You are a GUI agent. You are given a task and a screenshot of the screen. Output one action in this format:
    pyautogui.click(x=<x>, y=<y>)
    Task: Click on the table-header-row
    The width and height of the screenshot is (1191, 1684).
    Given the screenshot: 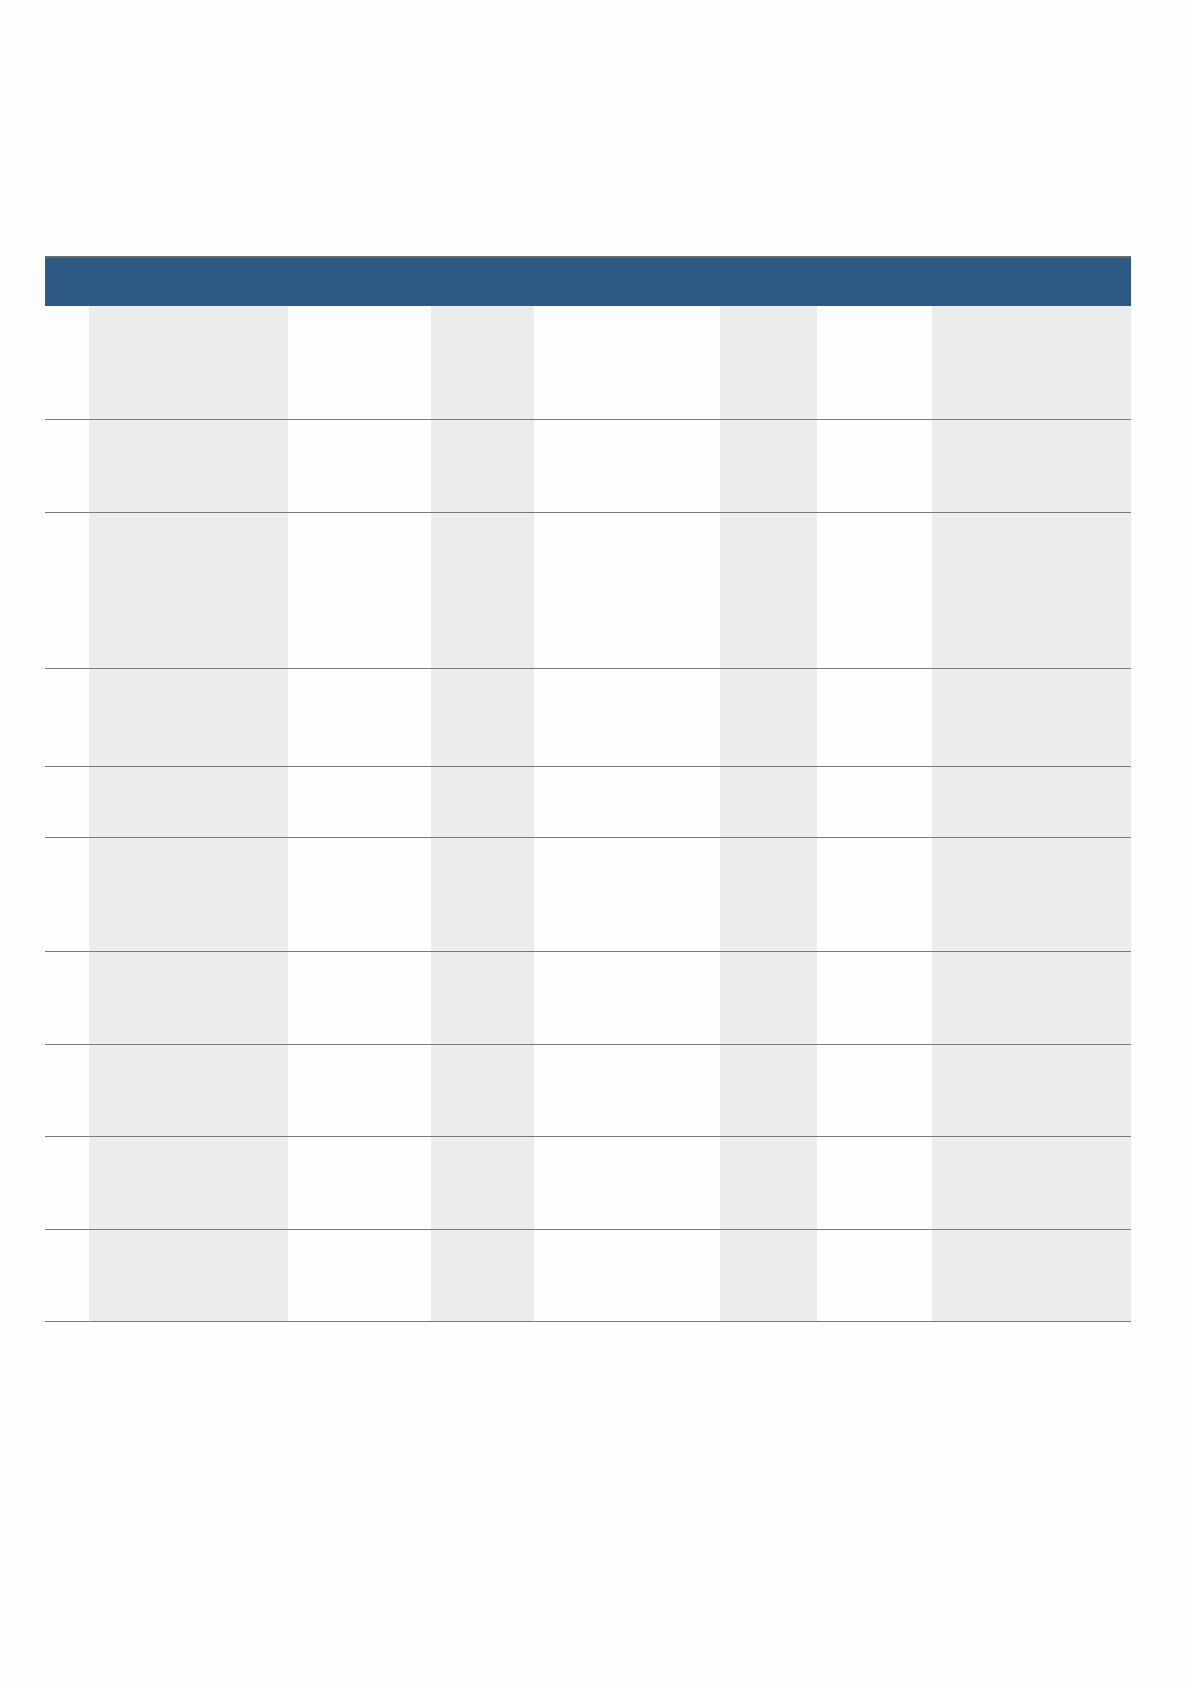 What is the action you would take?
    pyautogui.click(x=588, y=281)
    